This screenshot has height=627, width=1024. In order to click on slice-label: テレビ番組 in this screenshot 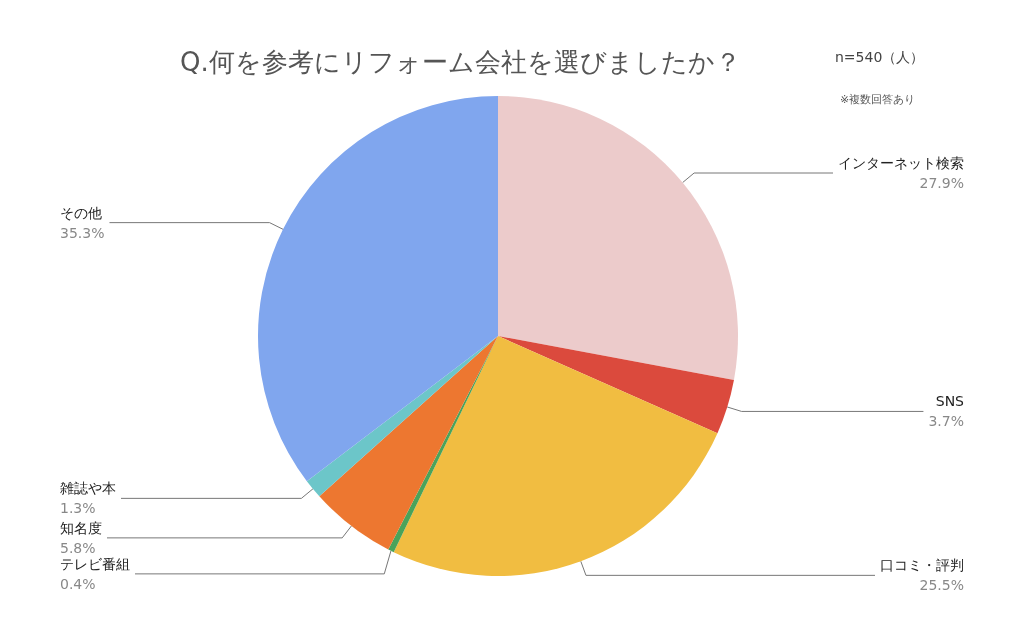, I will do `click(95, 563)`.